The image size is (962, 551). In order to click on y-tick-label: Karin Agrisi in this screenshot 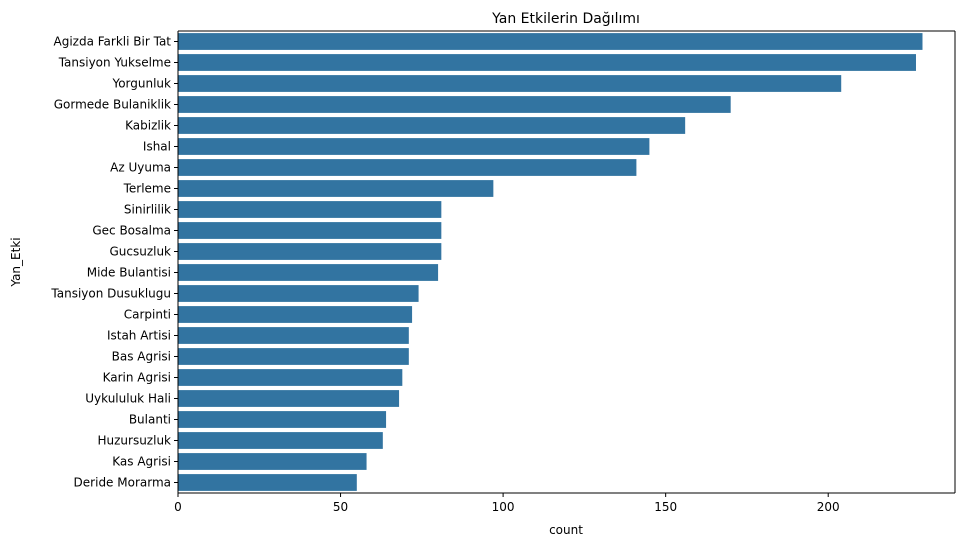, I will do `click(137, 378)`.